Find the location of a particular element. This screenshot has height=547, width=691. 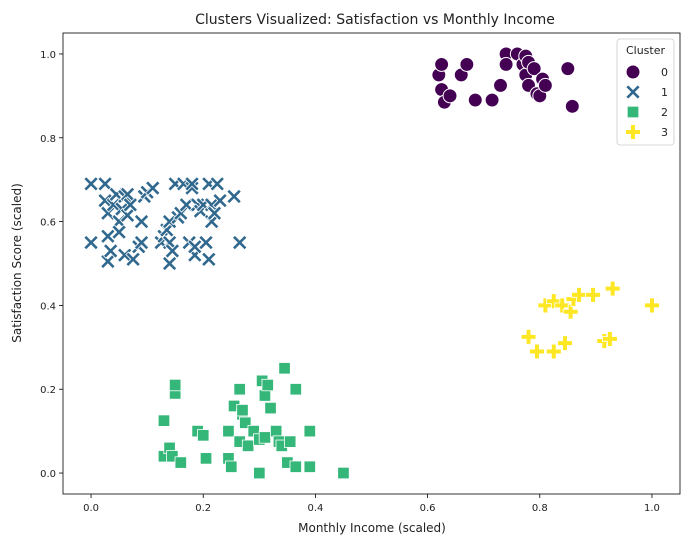

legend-title: Cluster is located at coordinates (646, 50).